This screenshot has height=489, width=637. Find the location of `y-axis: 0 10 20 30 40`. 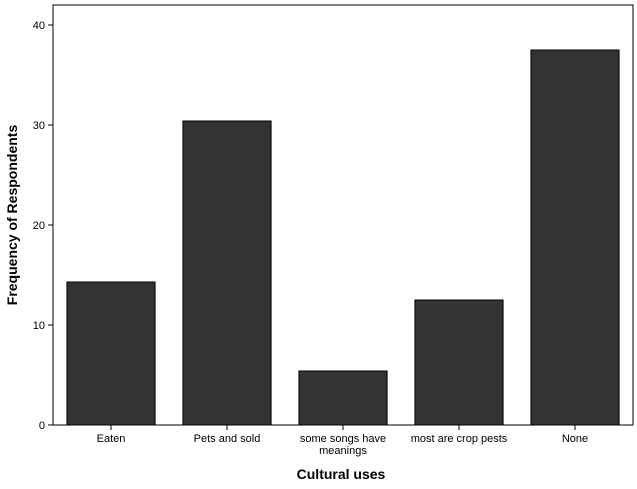

y-axis: 0 10 20 30 40 is located at coordinates (43, 226).